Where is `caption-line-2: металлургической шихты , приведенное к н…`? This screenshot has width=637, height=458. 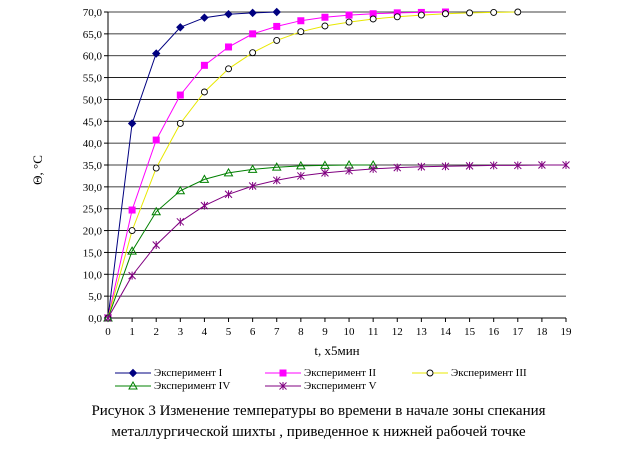
caption-line-2: металлургической шихты , приведенное к н… is located at coordinates (318, 432).